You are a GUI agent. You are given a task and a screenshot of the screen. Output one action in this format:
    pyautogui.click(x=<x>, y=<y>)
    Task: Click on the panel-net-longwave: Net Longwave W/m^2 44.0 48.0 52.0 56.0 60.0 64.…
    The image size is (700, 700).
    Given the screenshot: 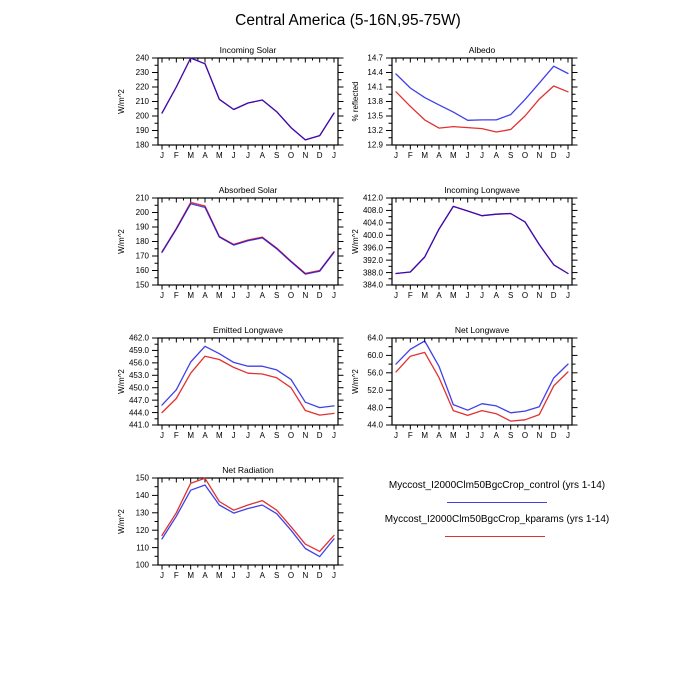 What is the action you would take?
    pyautogui.click(x=464, y=382)
    